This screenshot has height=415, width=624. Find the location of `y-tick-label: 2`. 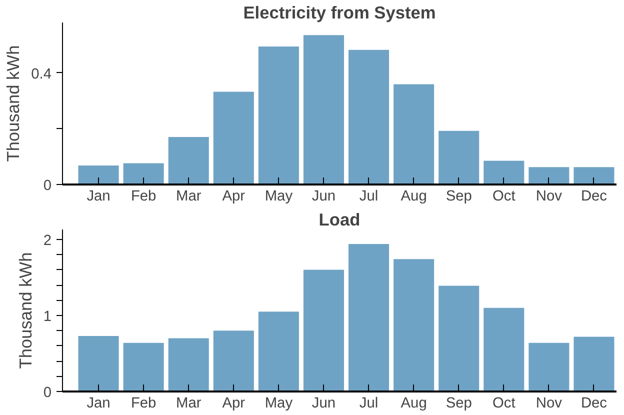

y-tick-label: 2 is located at coordinates (47, 240).